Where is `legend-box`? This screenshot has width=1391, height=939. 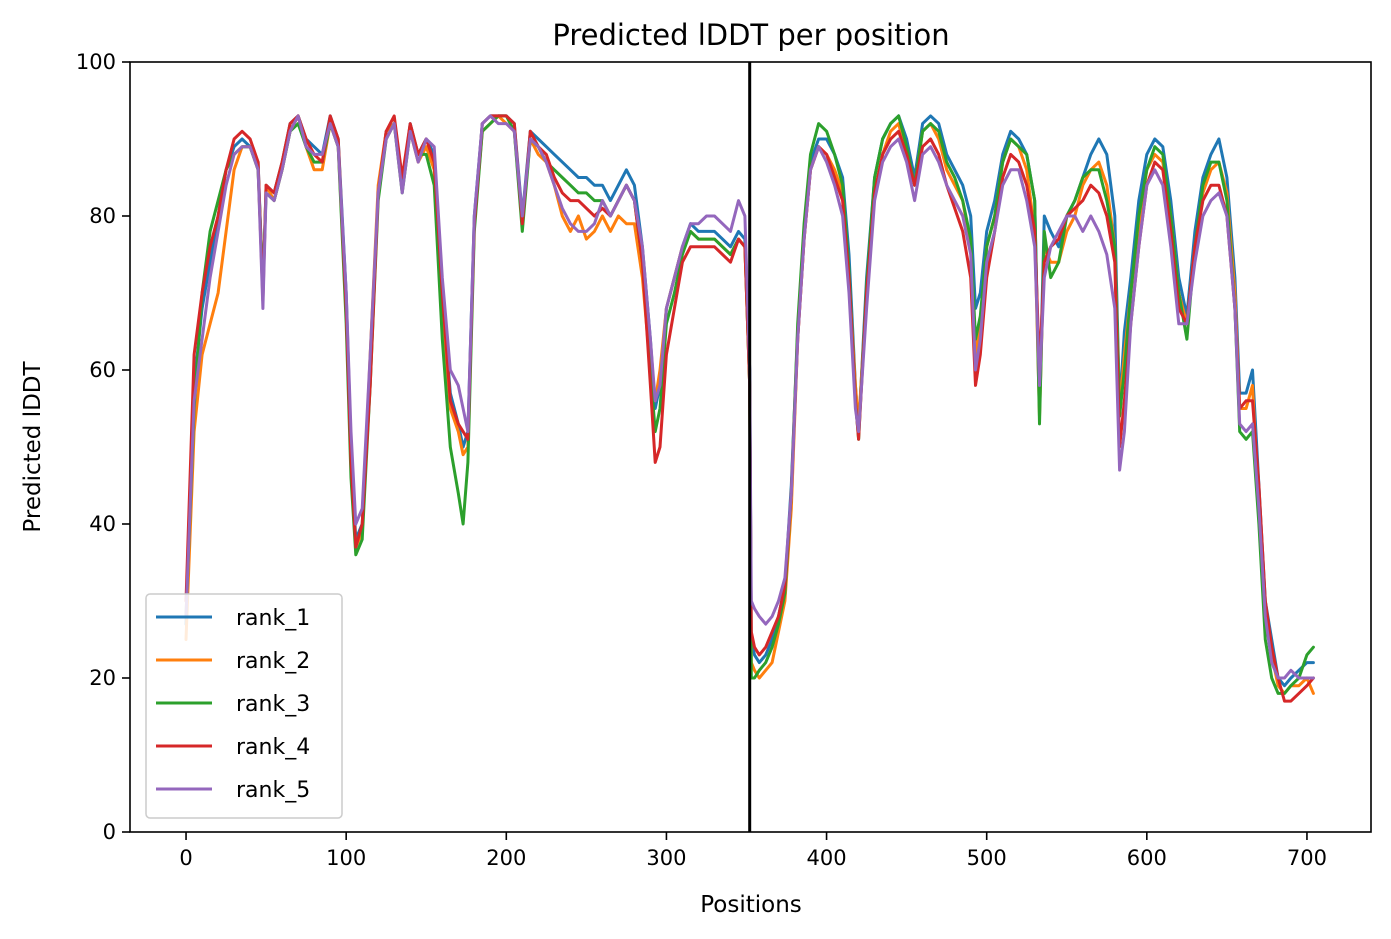 legend-box is located at coordinates (244, 706).